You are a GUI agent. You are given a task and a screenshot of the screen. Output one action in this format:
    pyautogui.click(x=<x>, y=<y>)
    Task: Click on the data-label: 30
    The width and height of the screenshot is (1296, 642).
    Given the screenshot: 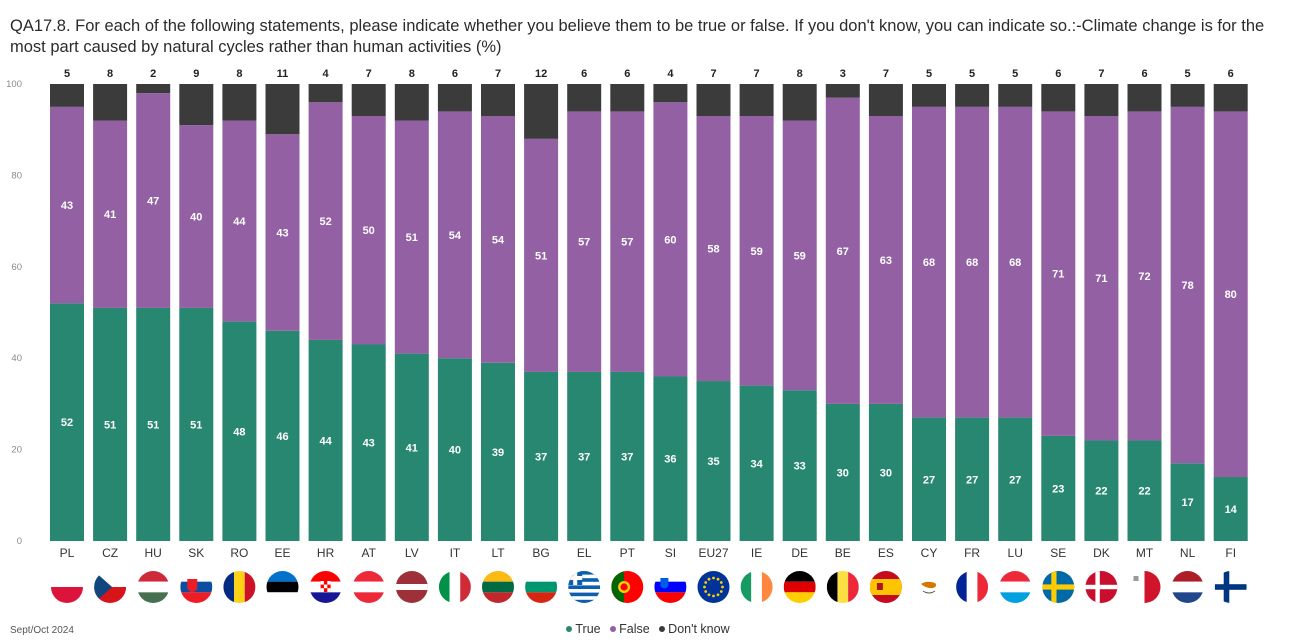 What is the action you would take?
    pyautogui.click(x=843, y=473)
    